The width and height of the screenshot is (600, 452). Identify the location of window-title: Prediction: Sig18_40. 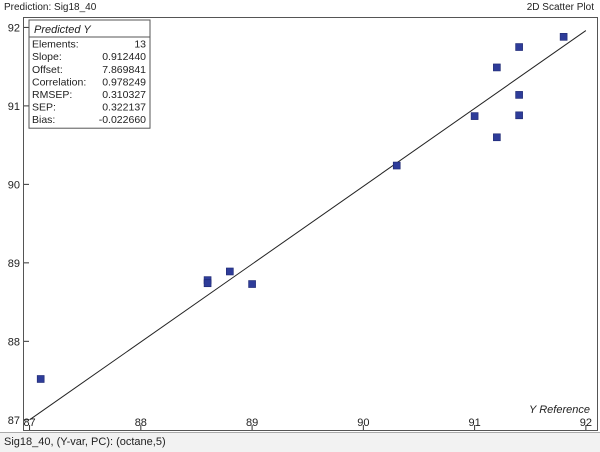
(50, 7).